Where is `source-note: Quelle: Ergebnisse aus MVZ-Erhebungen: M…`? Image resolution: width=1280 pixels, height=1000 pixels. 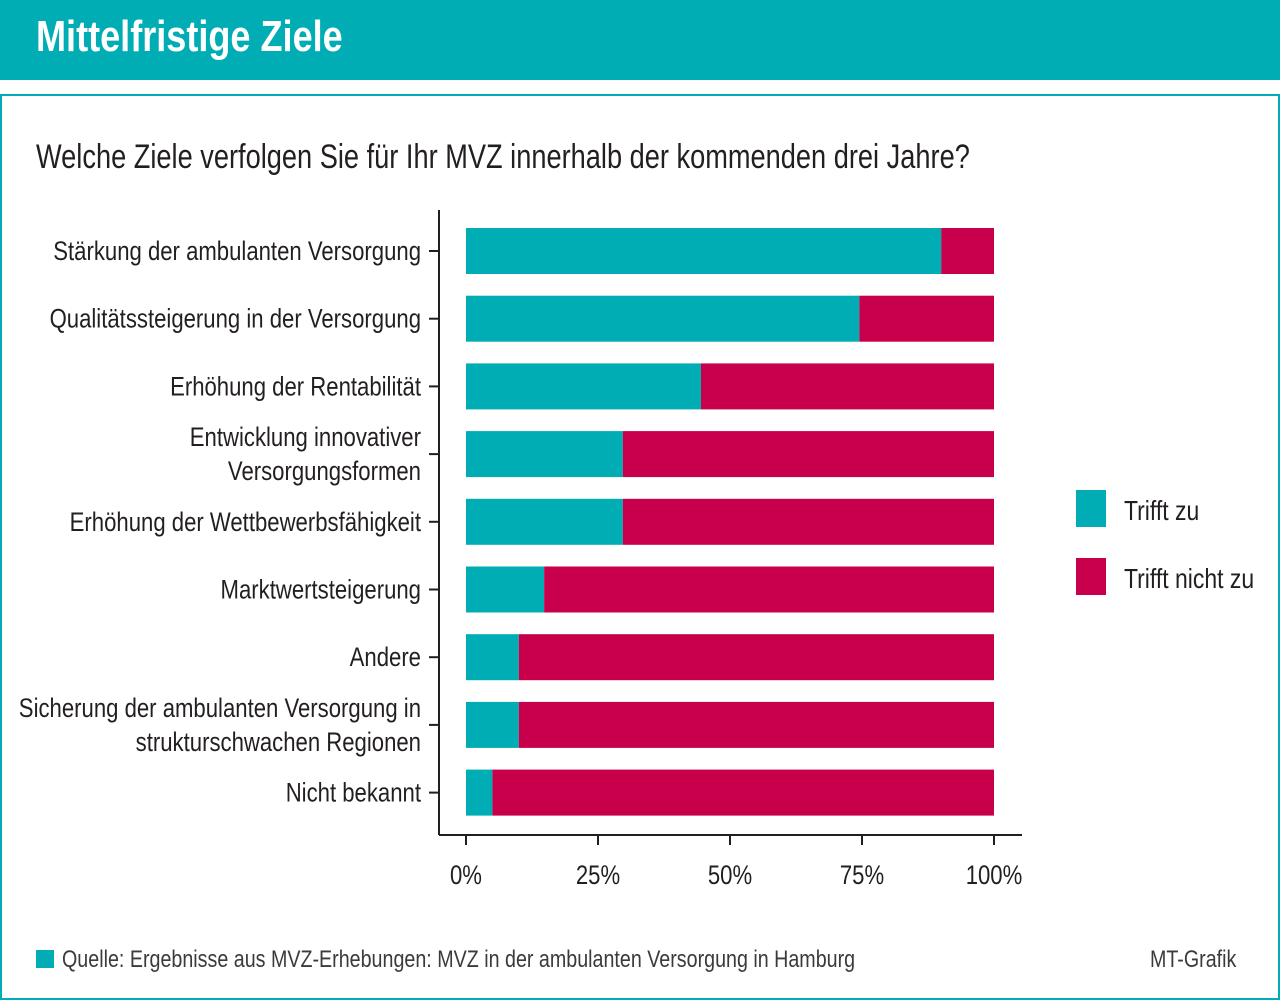
source-note: Quelle: Ergebnisse aus MVZ-Erhebungen: M… is located at coordinates (459, 959).